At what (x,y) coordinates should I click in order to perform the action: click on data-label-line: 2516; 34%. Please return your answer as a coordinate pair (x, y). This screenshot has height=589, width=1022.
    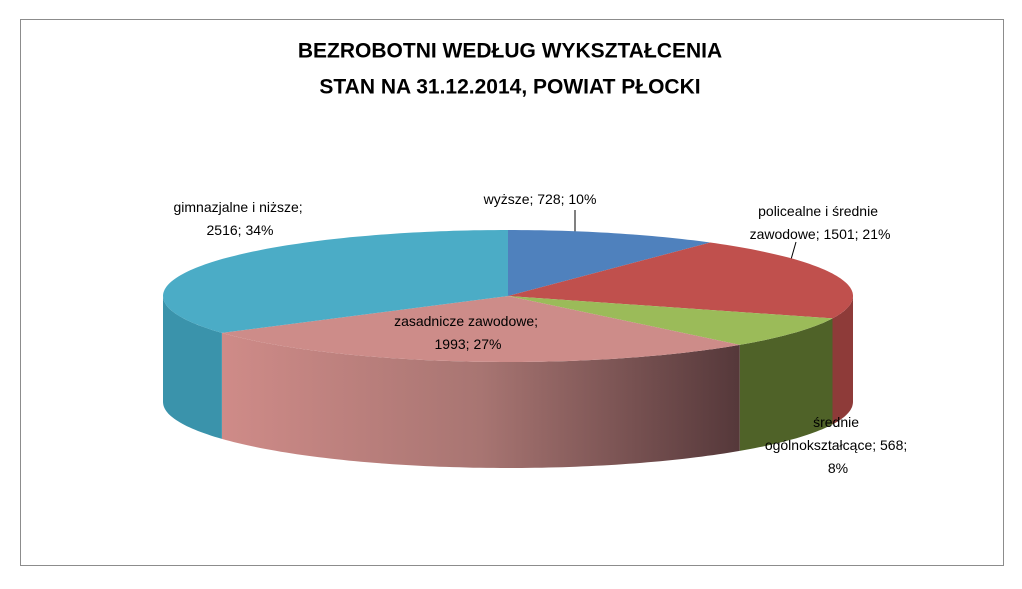
    Looking at the image, I should click on (240, 230).